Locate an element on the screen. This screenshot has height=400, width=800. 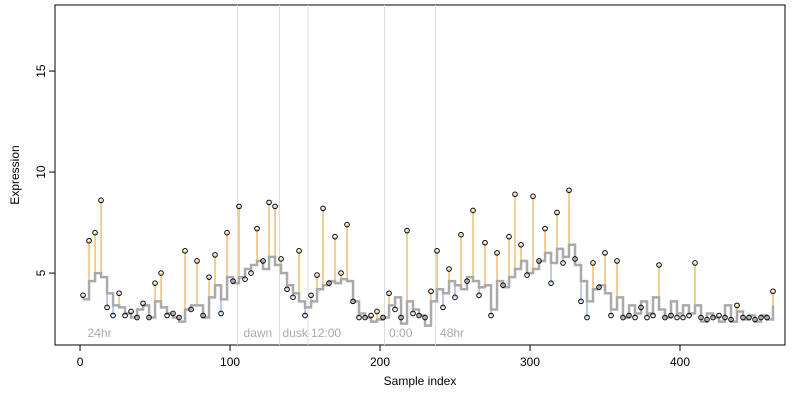
x-tick-label: 300 is located at coordinates (530, 362).